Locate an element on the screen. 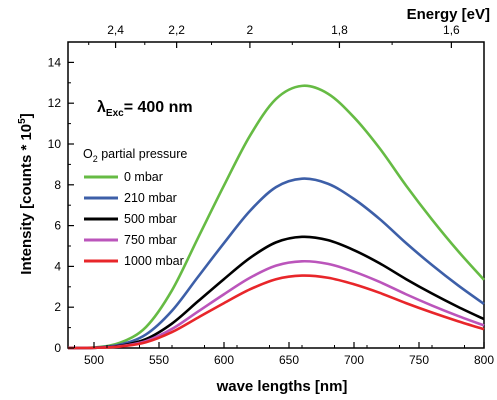 The height and width of the screenshot is (400, 497). y-axis-title: Intensity [counts * 105] is located at coordinates (26, 193).